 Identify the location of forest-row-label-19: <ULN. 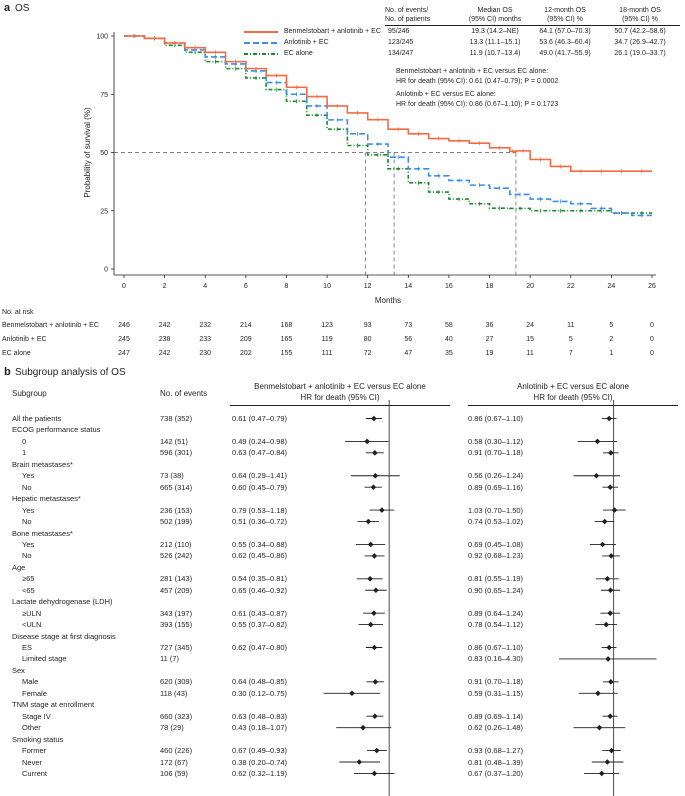
(32, 625).